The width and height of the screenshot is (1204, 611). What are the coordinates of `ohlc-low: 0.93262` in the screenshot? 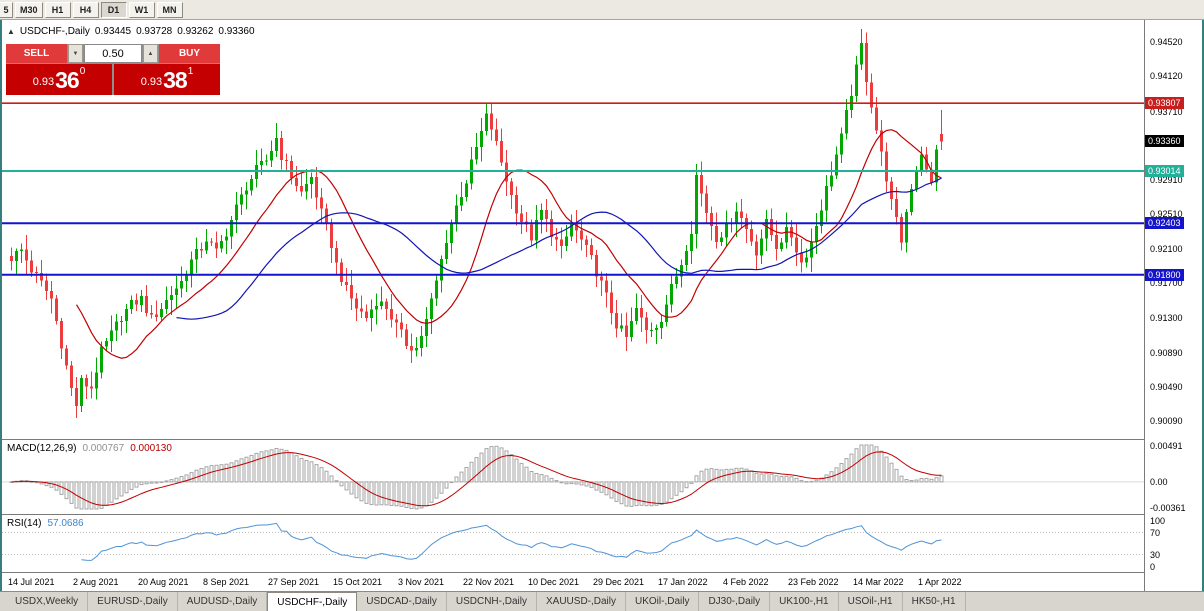 It's located at (195, 31).